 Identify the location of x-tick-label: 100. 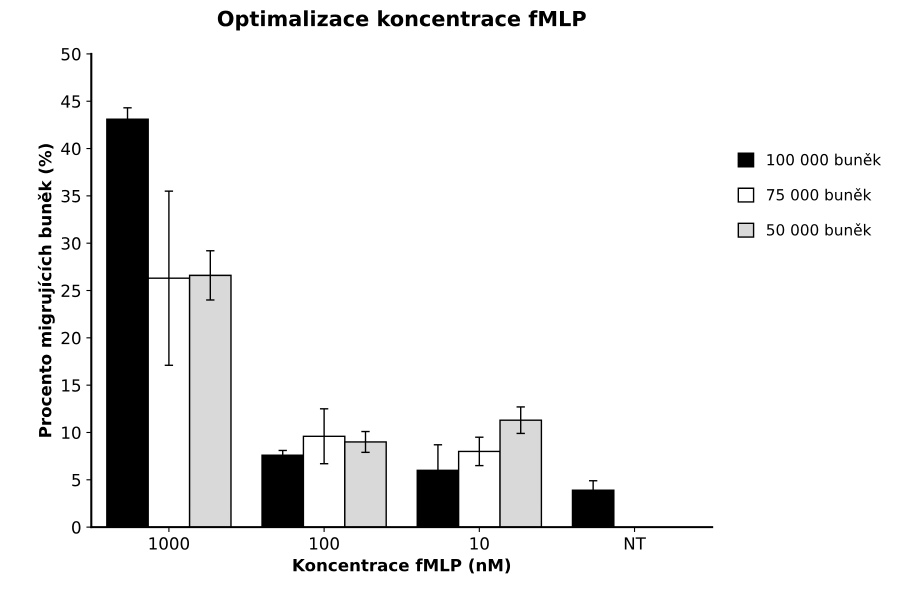
(324, 543).